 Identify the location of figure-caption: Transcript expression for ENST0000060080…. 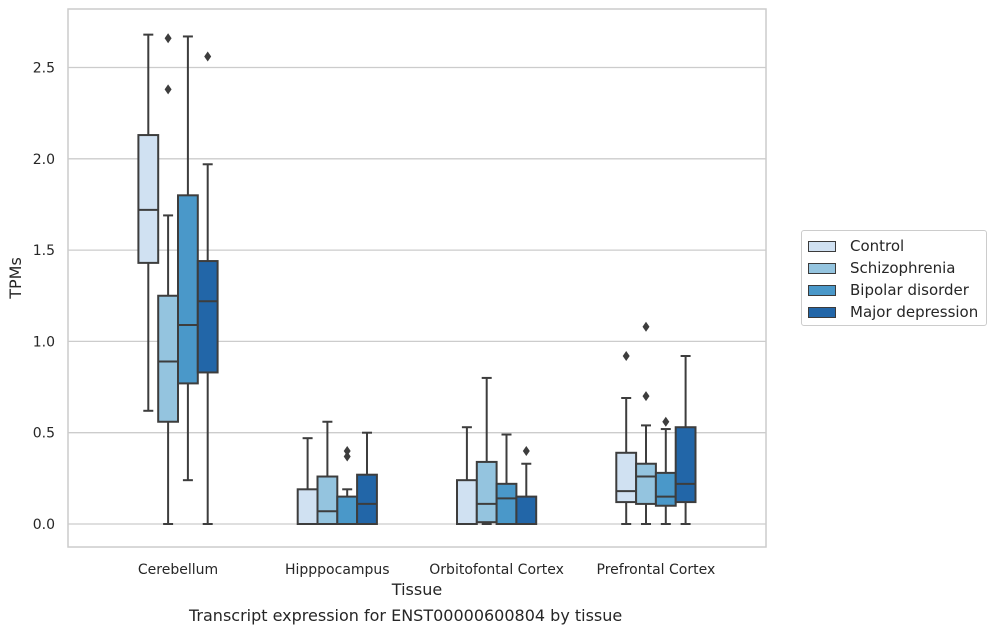
(406, 615).